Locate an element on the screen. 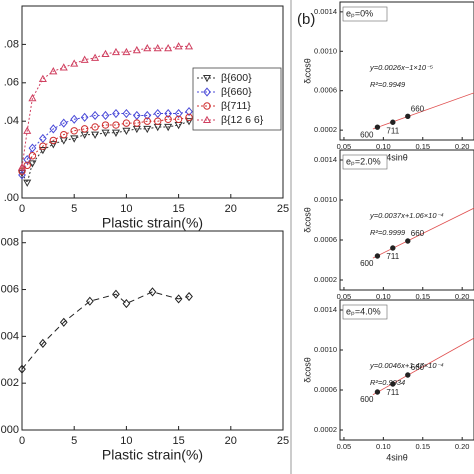 The width and height of the screenshot is (474, 474). y-tick-label: .000 is located at coordinates (9, 430).